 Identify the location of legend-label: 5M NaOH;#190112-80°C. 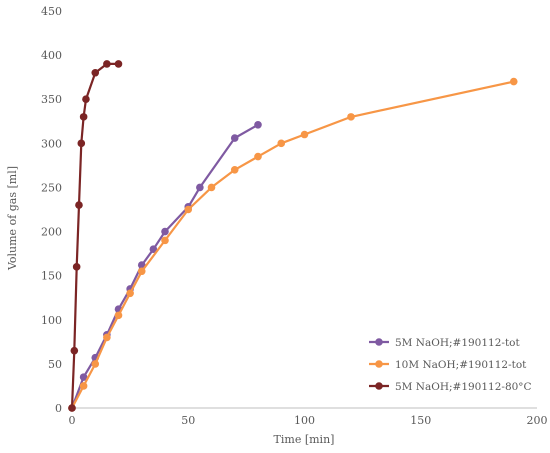
(463, 387).